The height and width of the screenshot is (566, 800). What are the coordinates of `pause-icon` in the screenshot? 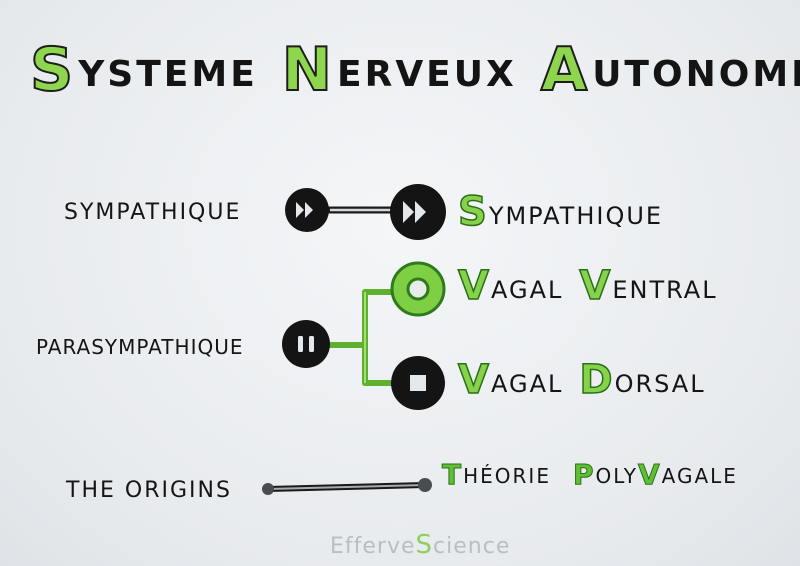 It's located at (306, 344).